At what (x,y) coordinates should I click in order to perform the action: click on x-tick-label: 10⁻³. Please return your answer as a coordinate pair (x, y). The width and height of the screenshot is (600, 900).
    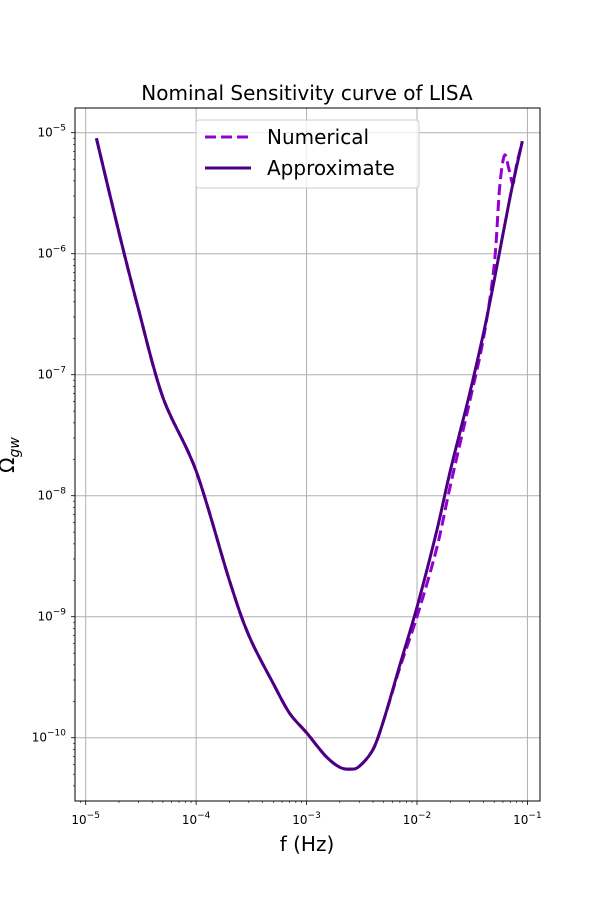
    Looking at the image, I should click on (306, 819).